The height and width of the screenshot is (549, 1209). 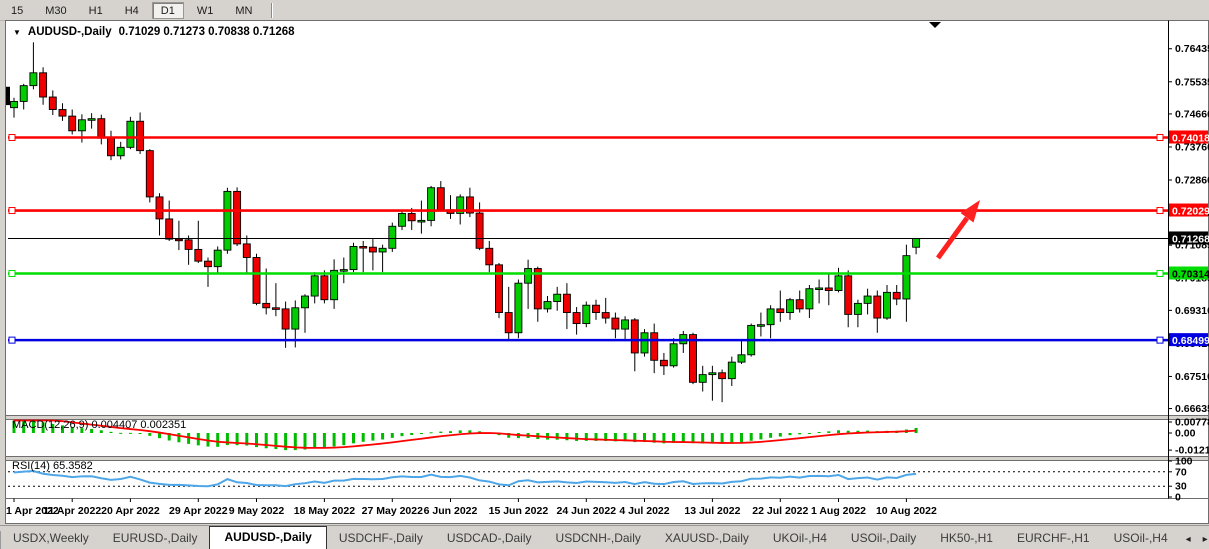 I want to click on timeframe-w1: W1, so click(x=205, y=10).